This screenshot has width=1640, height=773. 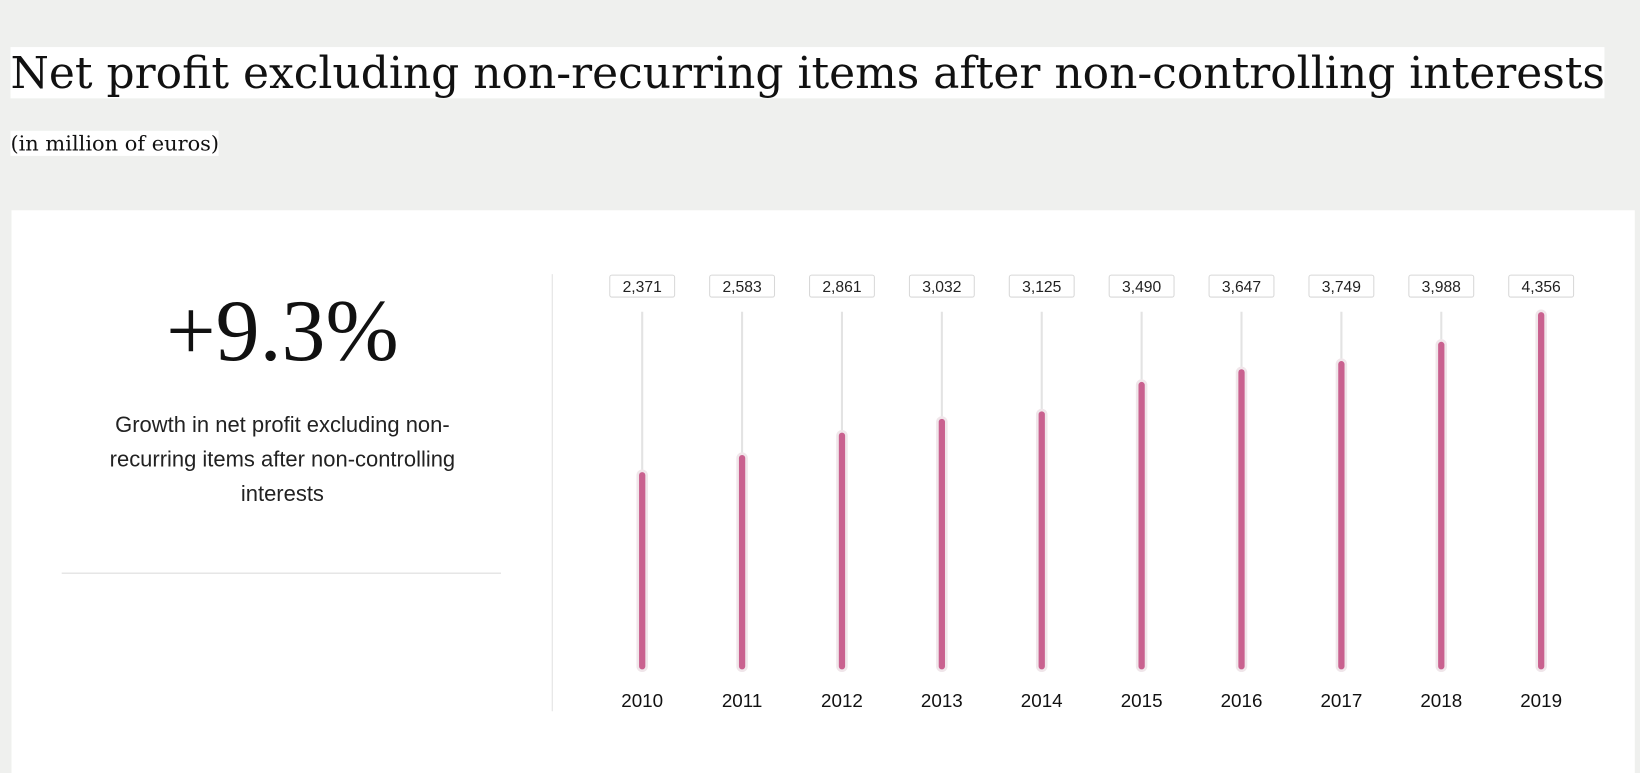 What do you see at coordinates (115, 143) in the screenshot?
I see `chart-subtitle: (in million of euros)` at bounding box center [115, 143].